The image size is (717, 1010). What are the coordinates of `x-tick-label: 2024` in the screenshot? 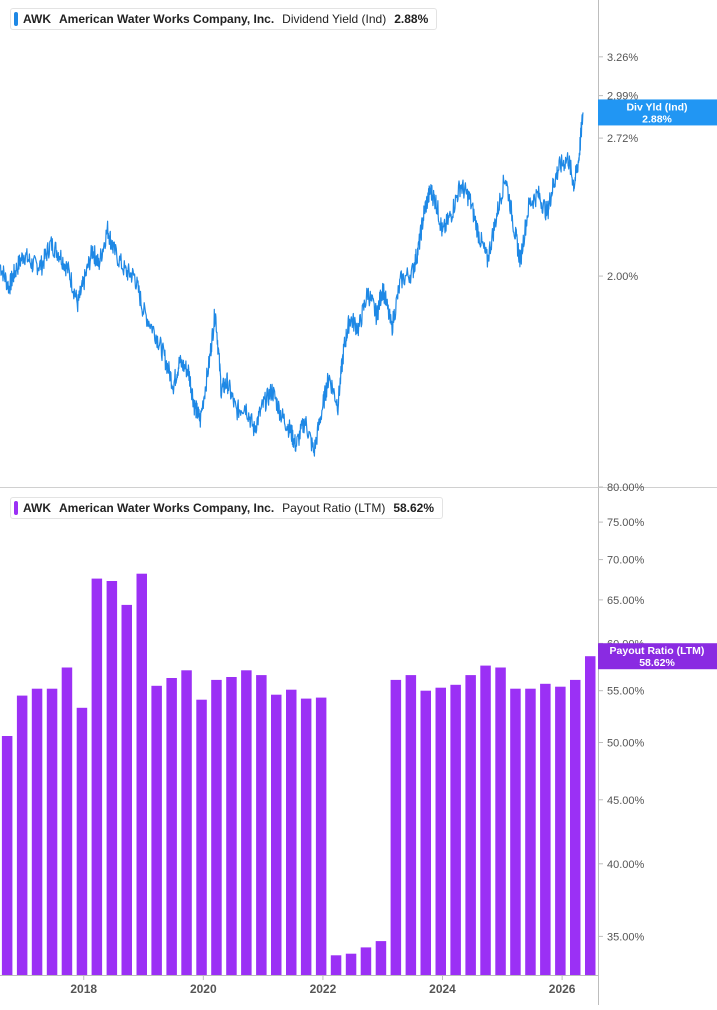 It's located at (442, 989).